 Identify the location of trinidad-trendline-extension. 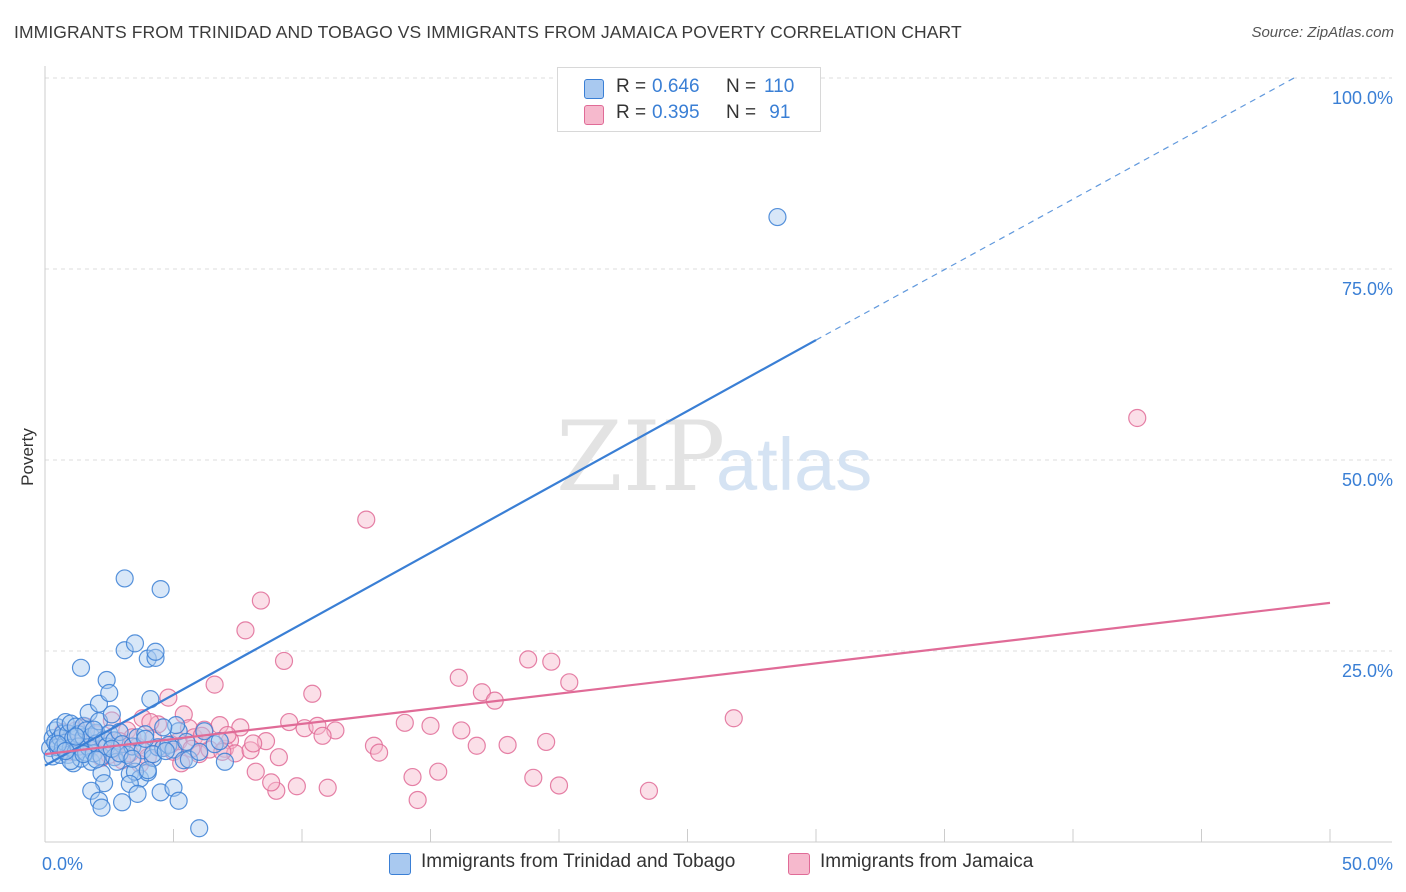
(1055, 209).